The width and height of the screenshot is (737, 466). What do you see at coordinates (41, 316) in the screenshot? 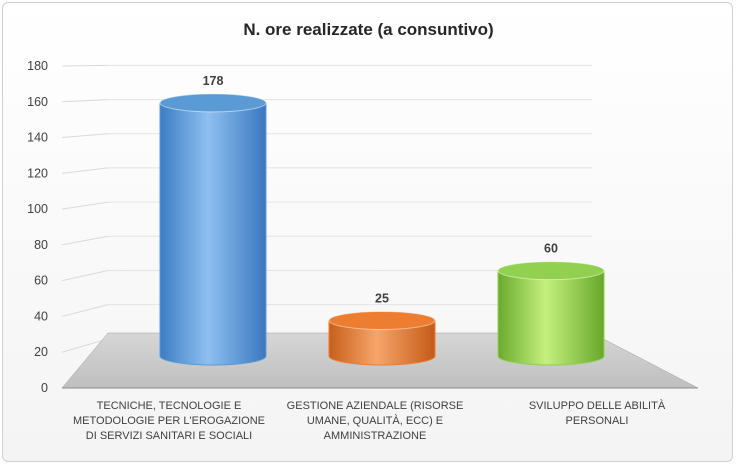
I see `y-tick-label: 40` at bounding box center [41, 316].